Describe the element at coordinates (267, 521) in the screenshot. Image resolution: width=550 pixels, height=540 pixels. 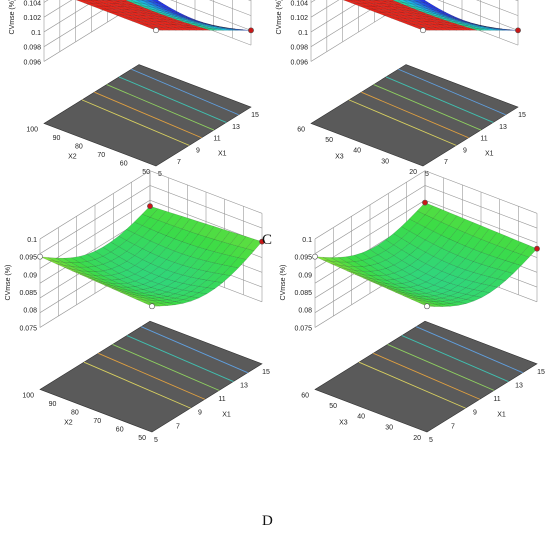
I see `panel-label-d: D` at that location.